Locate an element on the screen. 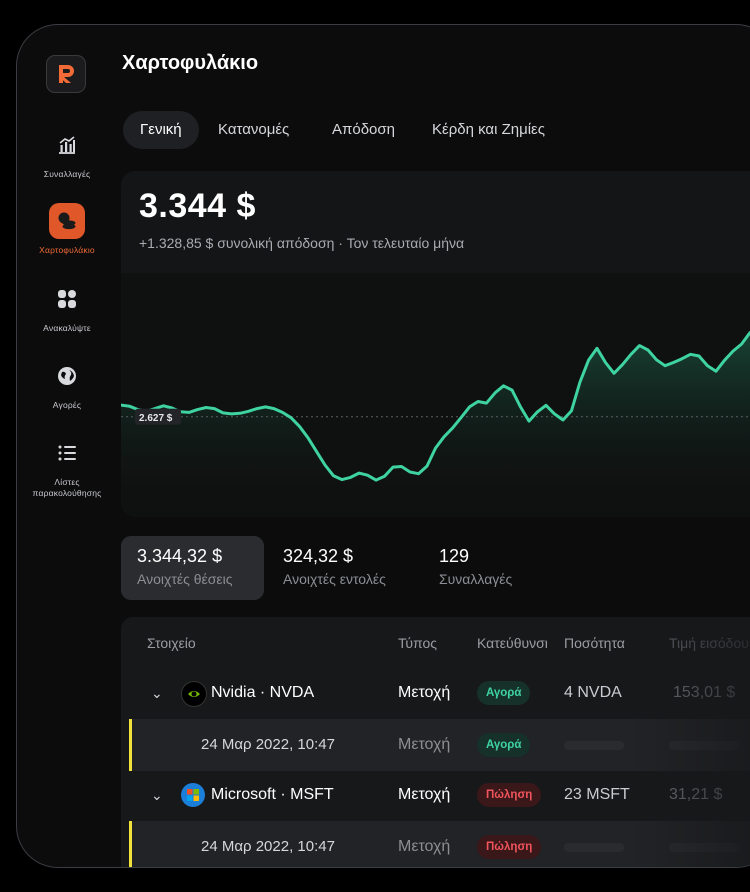 Image resolution: width=750 pixels, height=892 pixels. series-line is located at coordinates (435, 406).